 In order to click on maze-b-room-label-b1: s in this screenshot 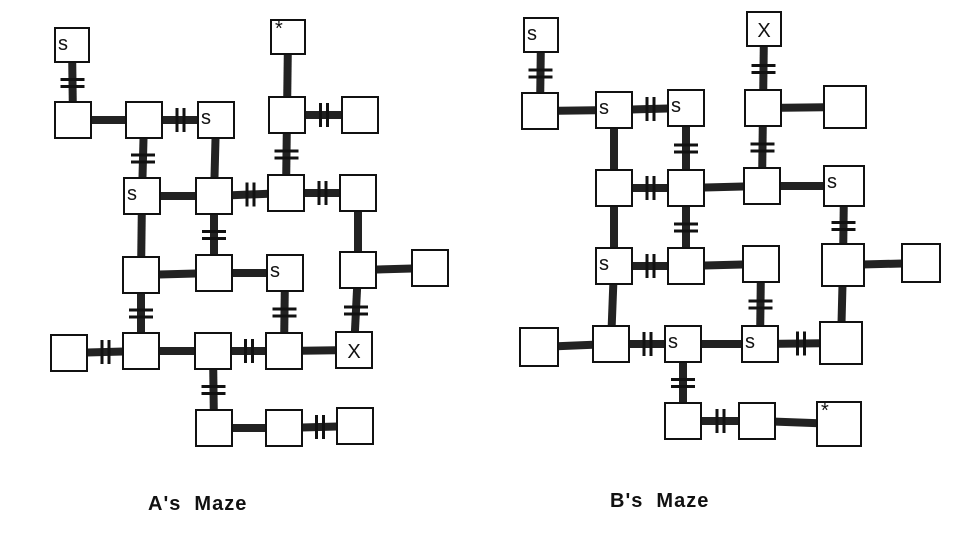, I will do `click(532, 34)`.